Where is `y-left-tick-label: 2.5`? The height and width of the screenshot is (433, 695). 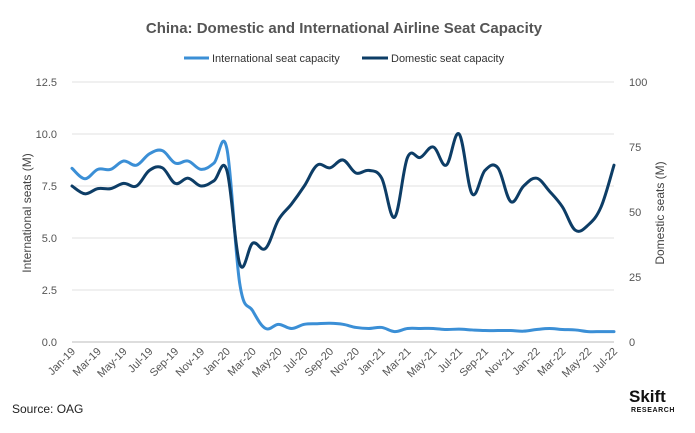
y-left-tick-label: 2.5 is located at coordinates (49, 291).